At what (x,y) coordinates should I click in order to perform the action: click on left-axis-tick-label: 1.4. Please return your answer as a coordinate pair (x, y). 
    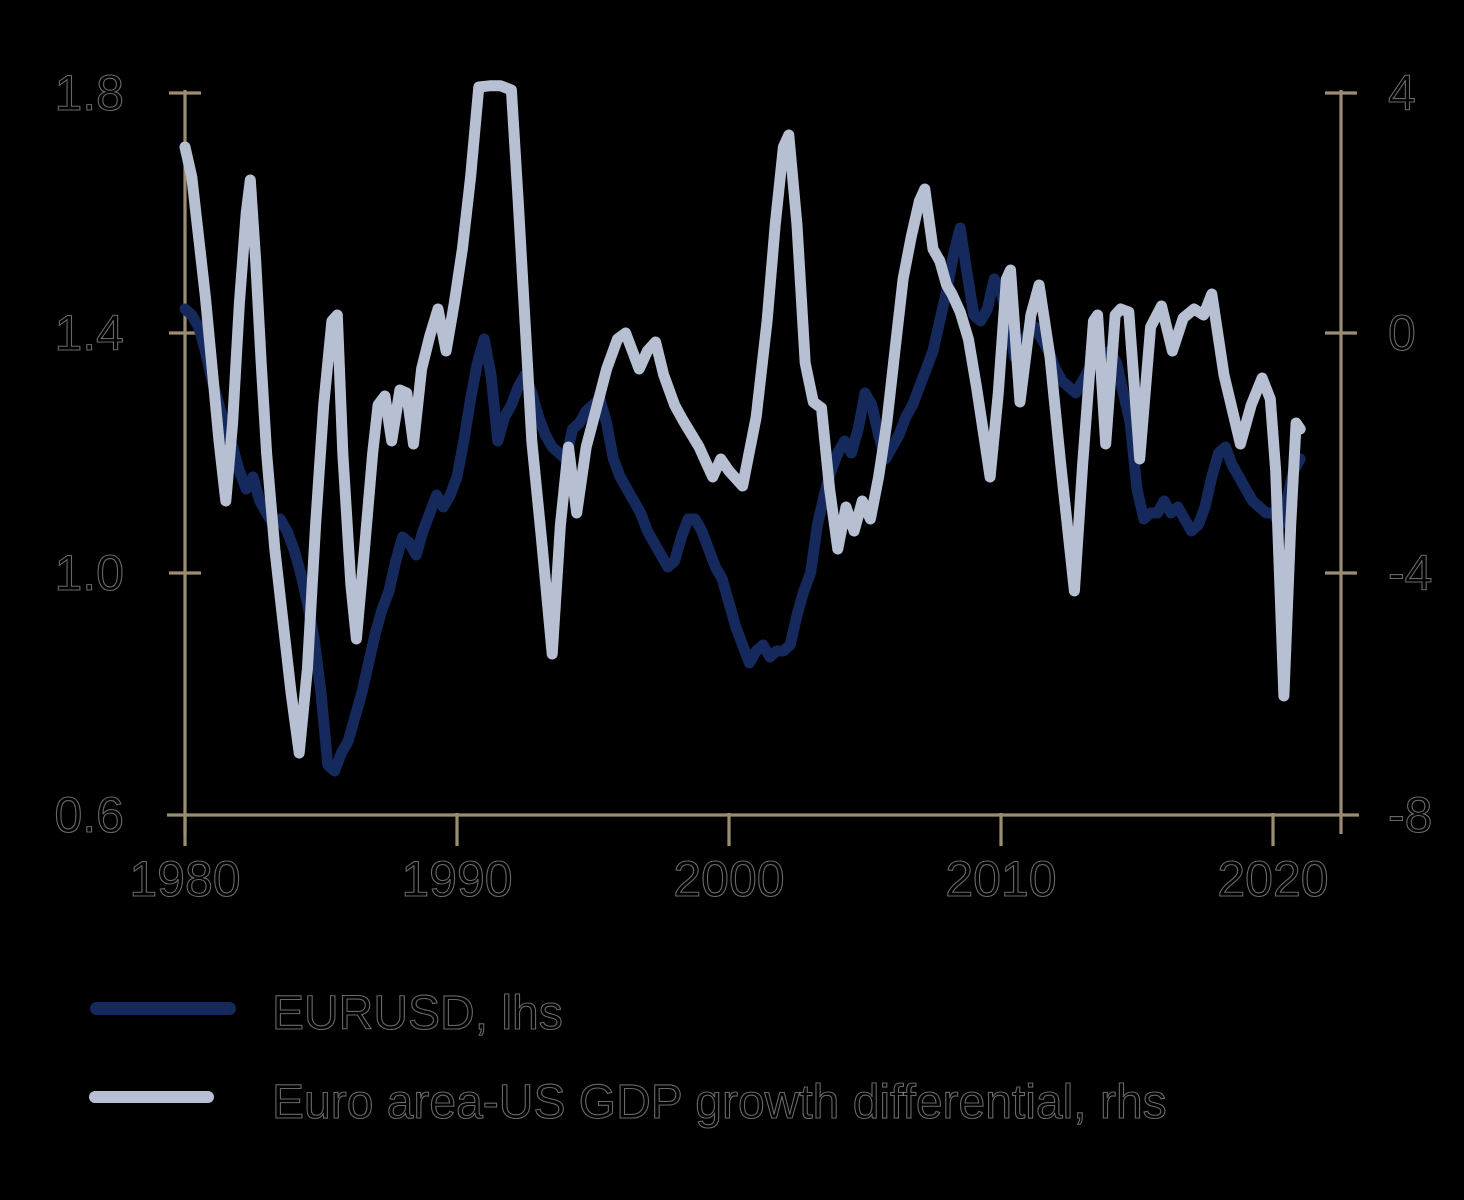
    Looking at the image, I should click on (89, 333).